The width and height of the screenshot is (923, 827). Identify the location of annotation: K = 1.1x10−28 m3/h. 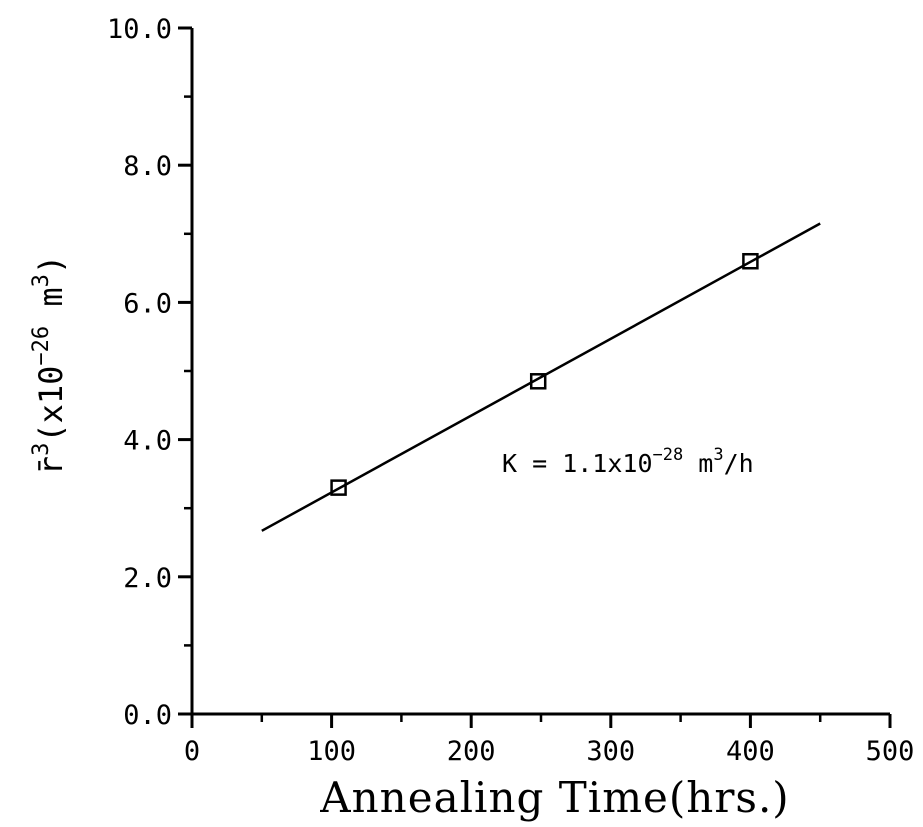
(628, 461).